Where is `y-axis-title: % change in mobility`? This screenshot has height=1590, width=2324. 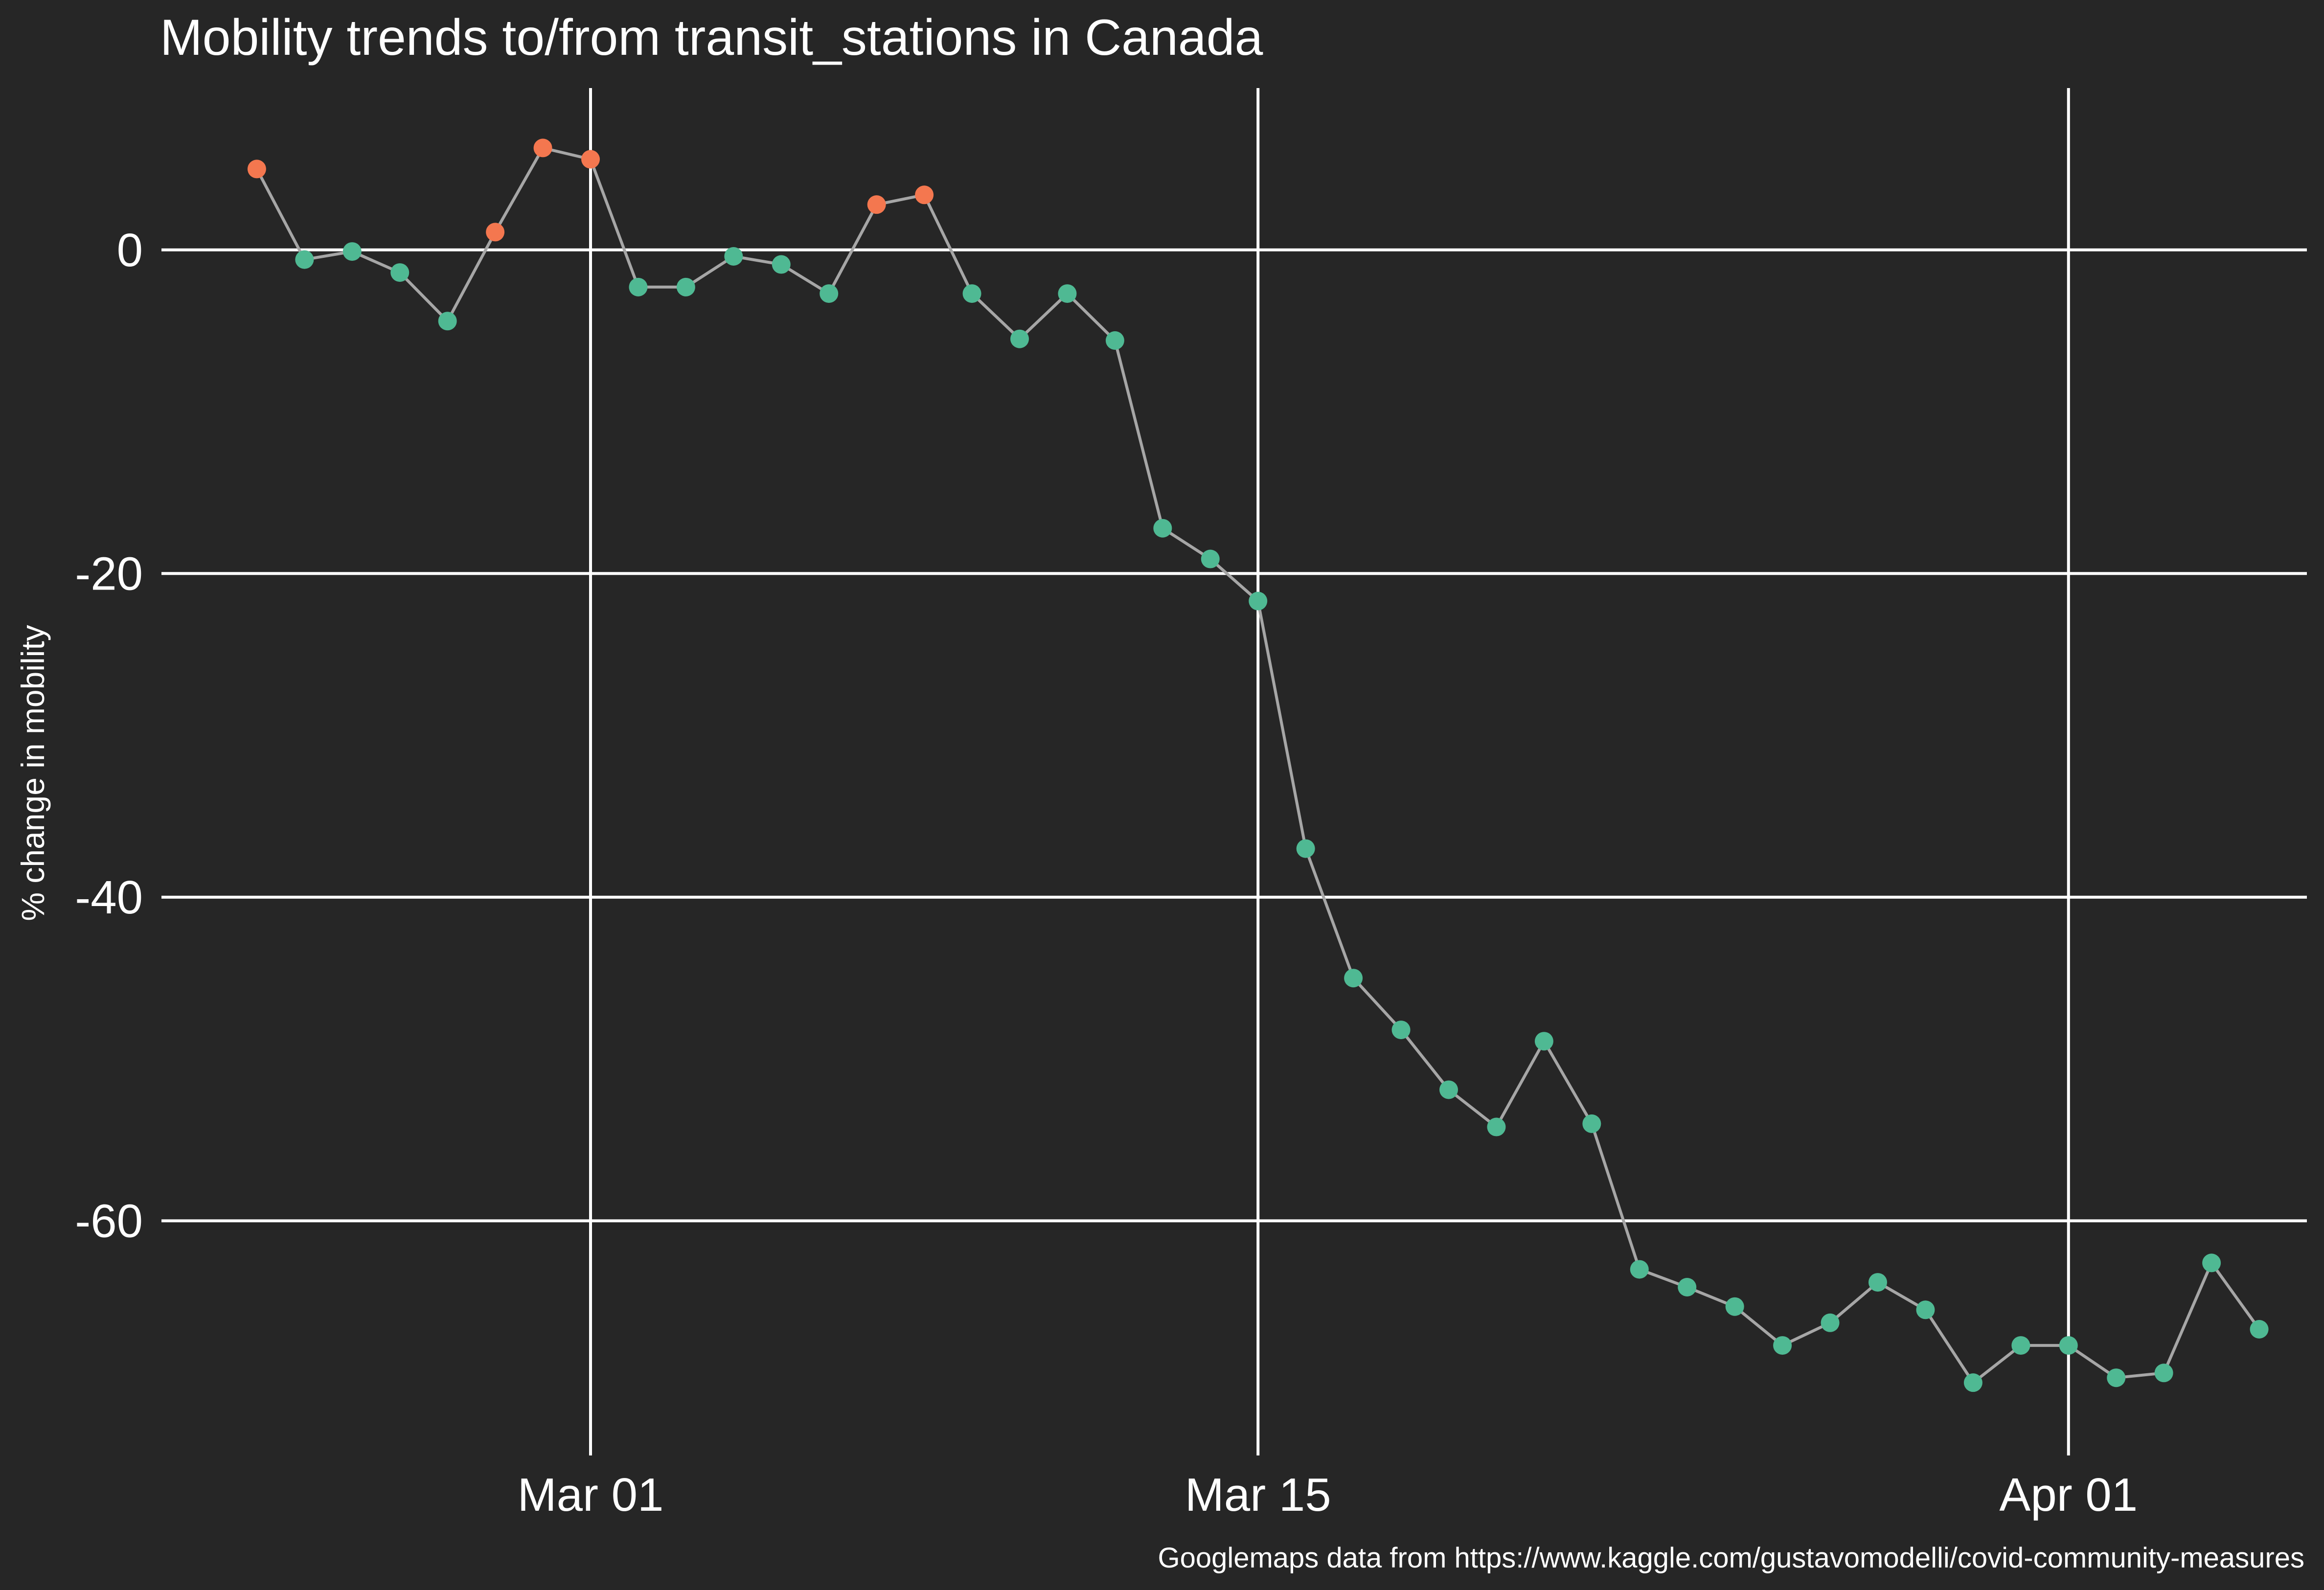 y-axis-title: % change in mobility is located at coordinates (33, 773).